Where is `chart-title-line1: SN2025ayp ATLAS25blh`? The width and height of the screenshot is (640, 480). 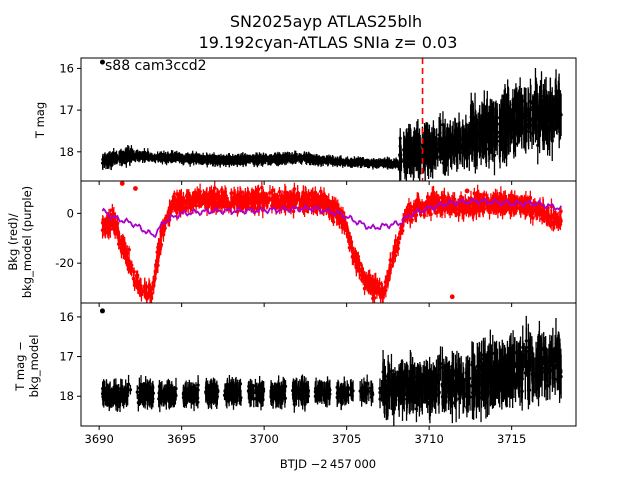 chart-title-line1: SN2025ayp ATLAS25blh is located at coordinates (326, 21).